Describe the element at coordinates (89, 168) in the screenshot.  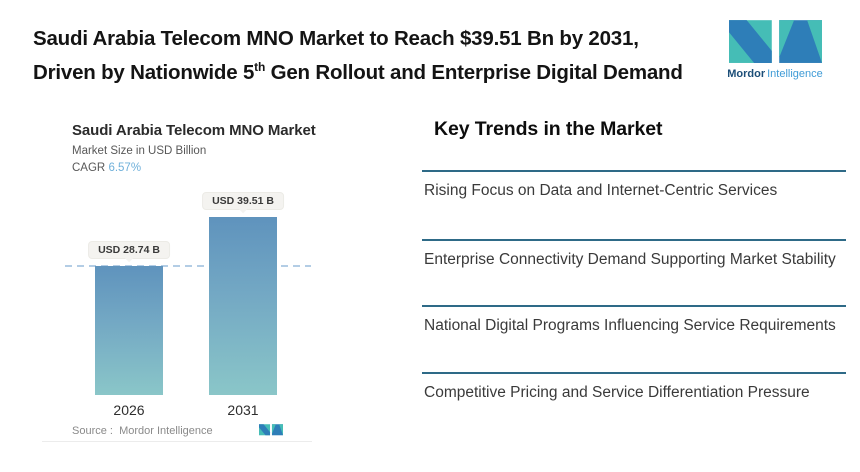
I see `cagr-label: CAGR` at that location.